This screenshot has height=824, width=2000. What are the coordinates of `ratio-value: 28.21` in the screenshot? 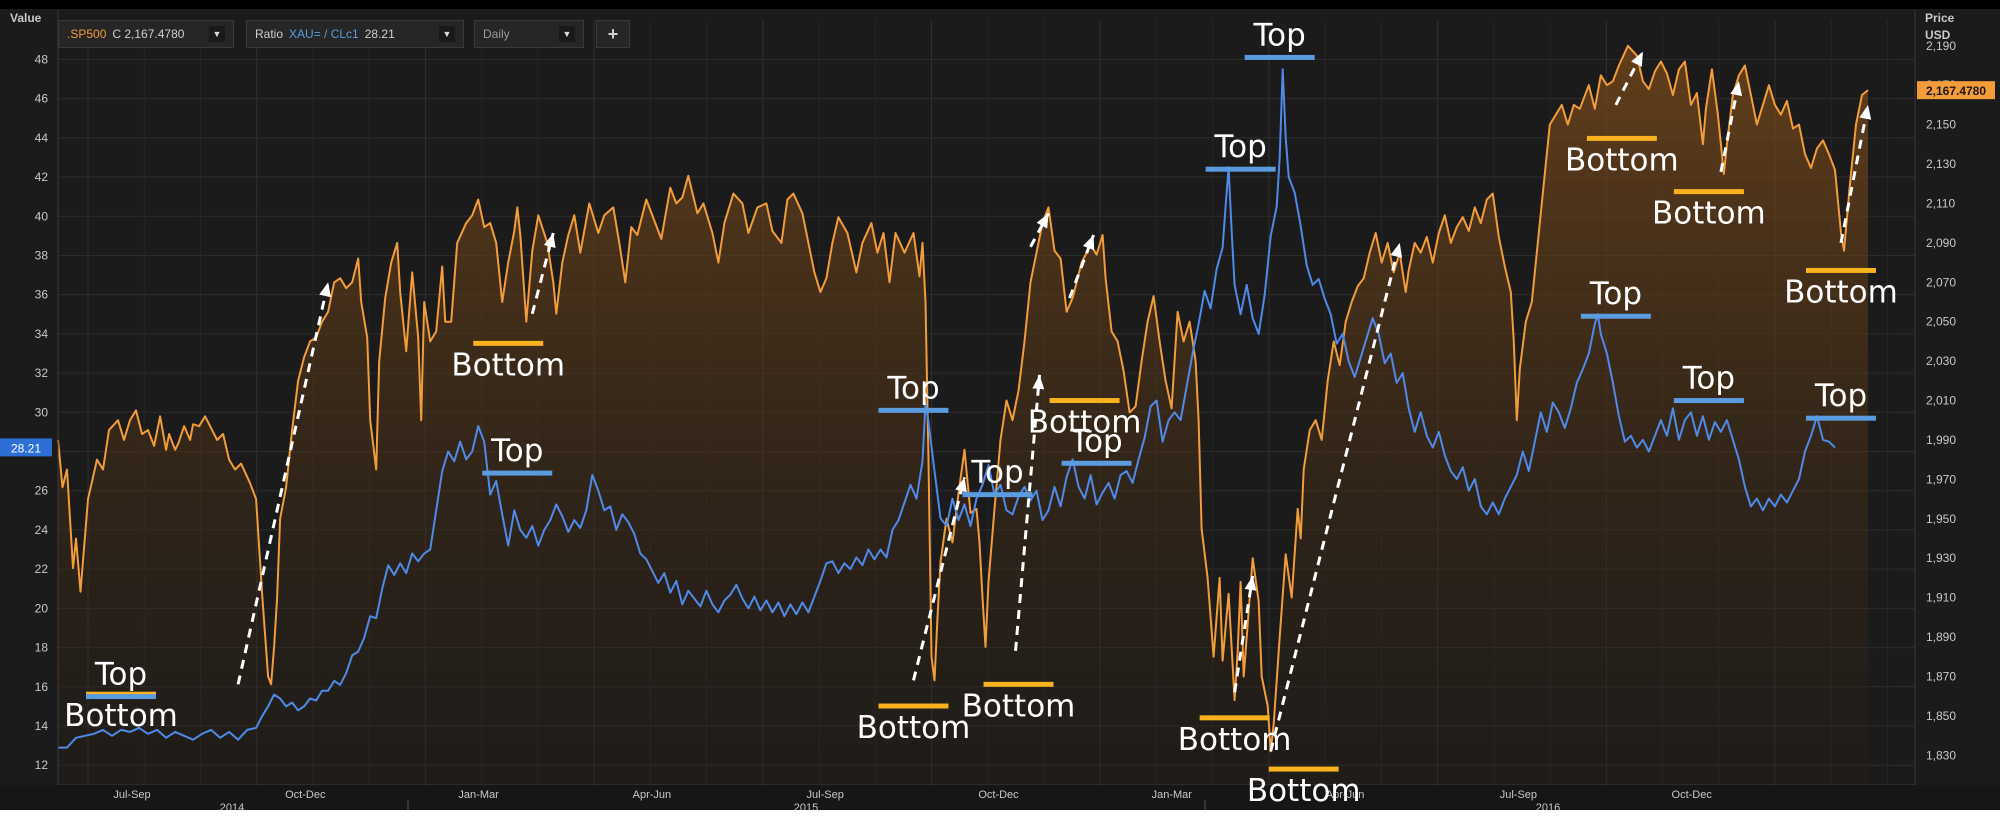 It's located at (379, 34).